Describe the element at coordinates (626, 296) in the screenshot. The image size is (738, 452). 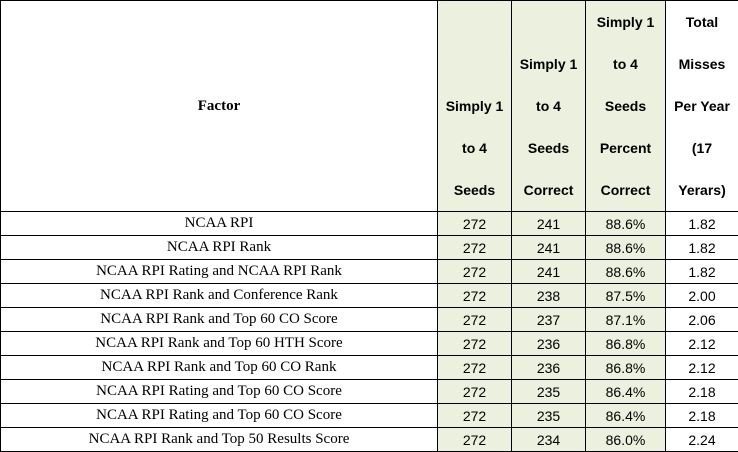
I see `percent-cell: 87.5%` at that location.